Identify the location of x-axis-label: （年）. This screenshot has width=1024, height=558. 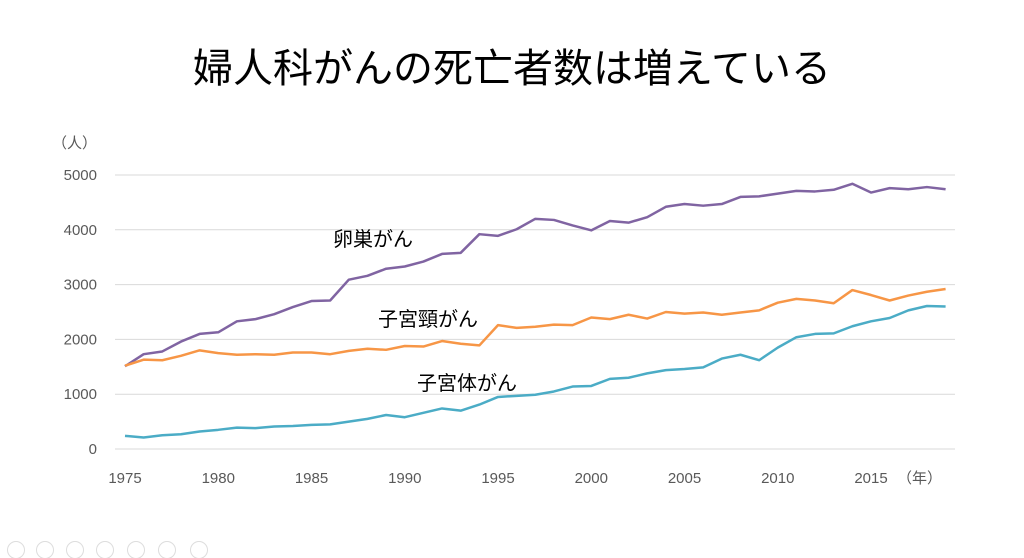
(919, 478).